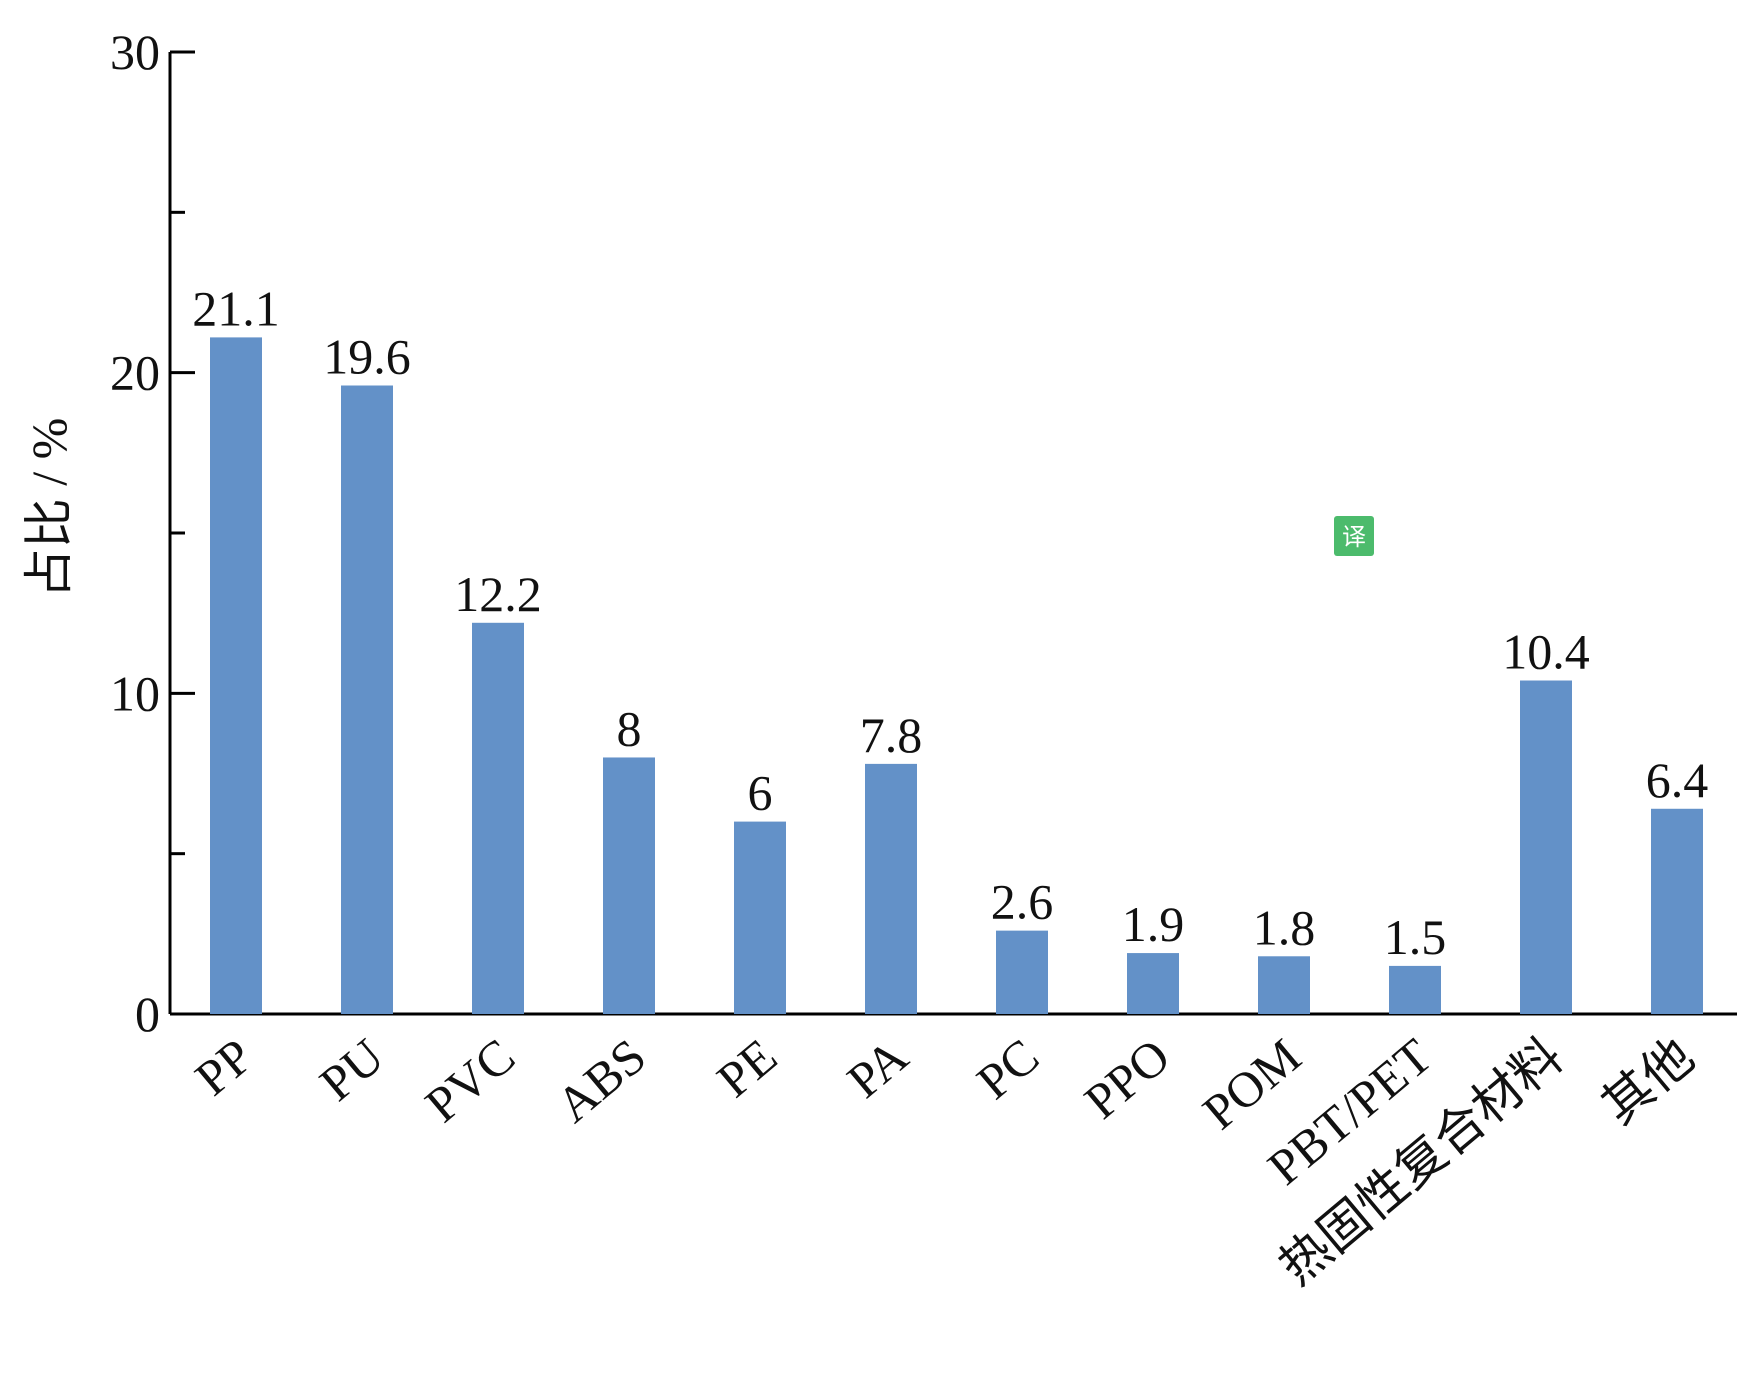 Image resolution: width=1752 pixels, height=1398 pixels. What do you see at coordinates (351, 1070) in the screenshot?
I see `x-tick-label: PU` at bounding box center [351, 1070].